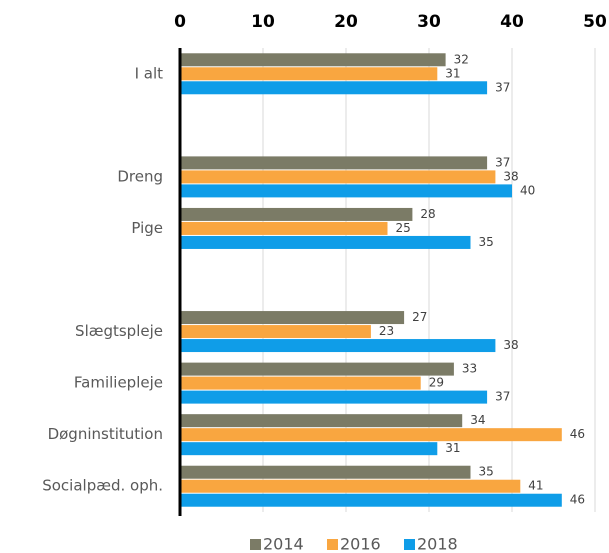  Describe the element at coordinates (477, 420) in the screenshot. I see `value-label: 34` at that location.